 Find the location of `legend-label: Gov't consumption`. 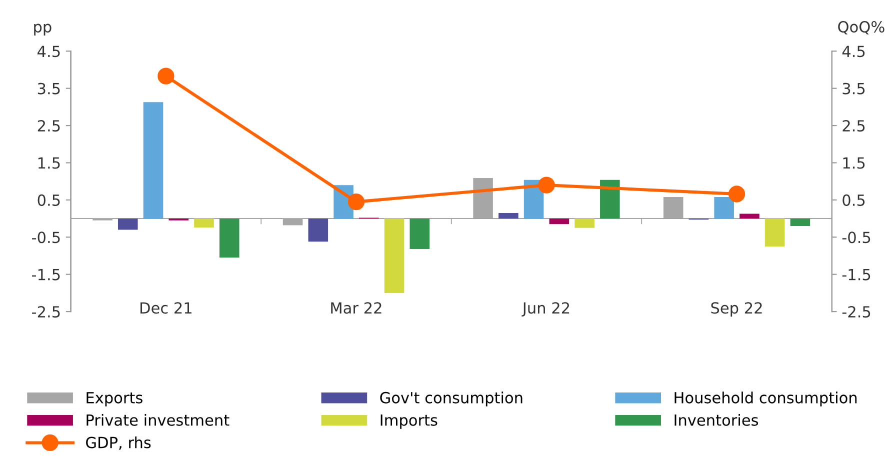

legend-label: Gov't consumption is located at coordinates (451, 399).